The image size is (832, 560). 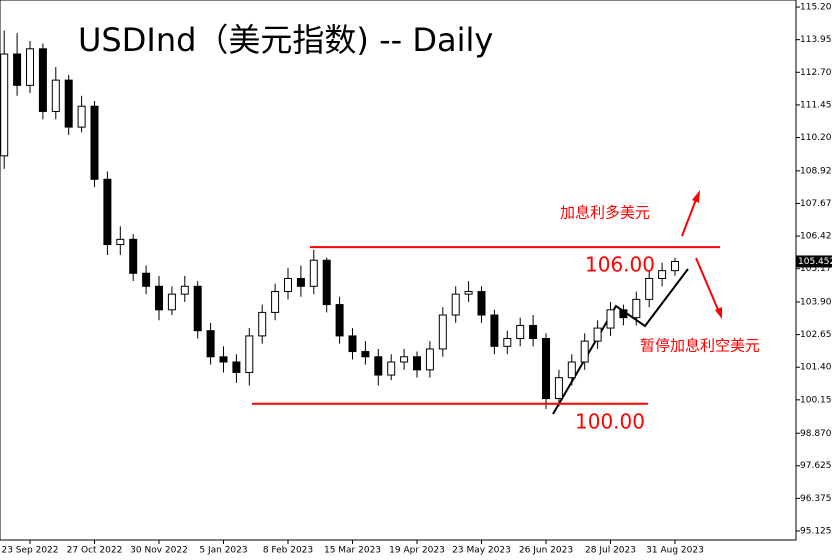 I want to click on x-tick-label: 5 Jan 2023, so click(x=223, y=551).